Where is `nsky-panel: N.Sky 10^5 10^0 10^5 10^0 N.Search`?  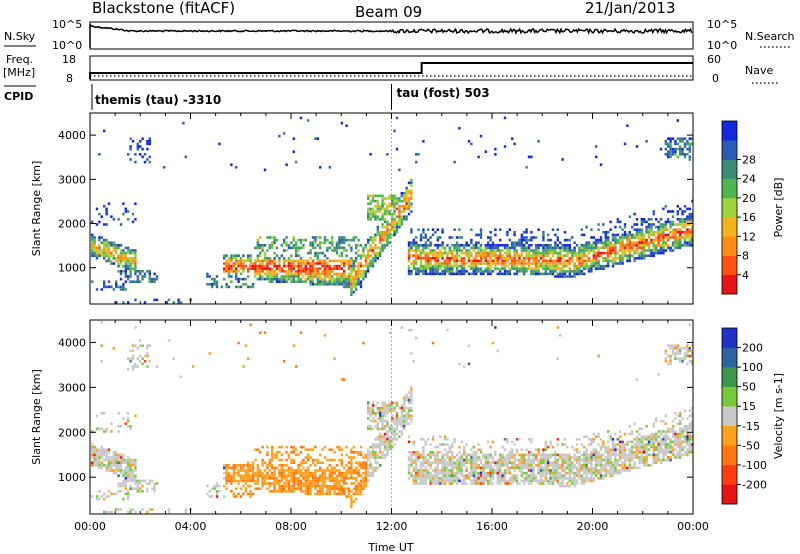 nsky-panel: N.Sky 10^5 10^0 10^5 10^0 N.Search is located at coordinates (399, 35).